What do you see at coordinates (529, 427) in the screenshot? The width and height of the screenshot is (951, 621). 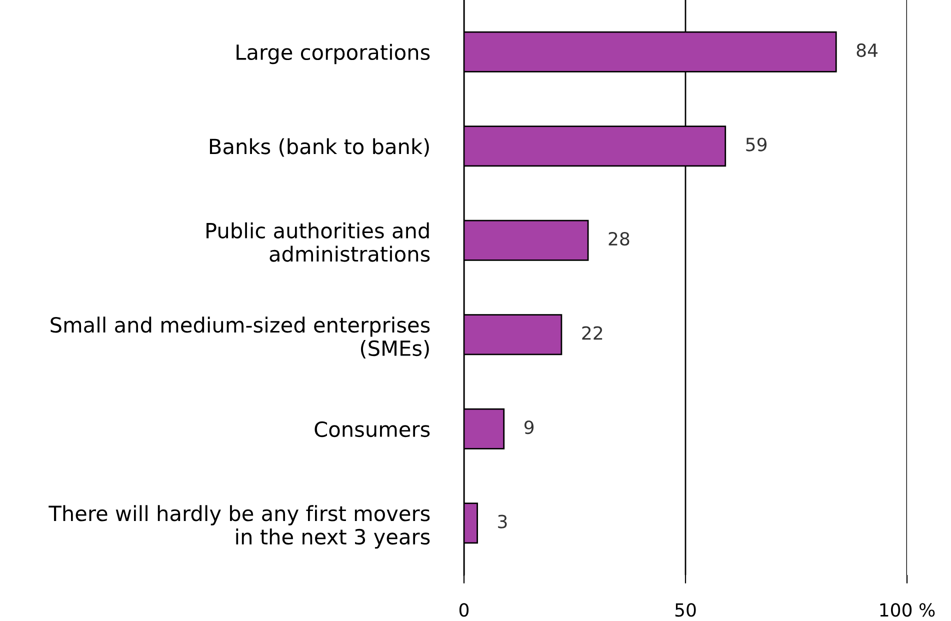 I see `data-label: 9` at bounding box center [529, 427].